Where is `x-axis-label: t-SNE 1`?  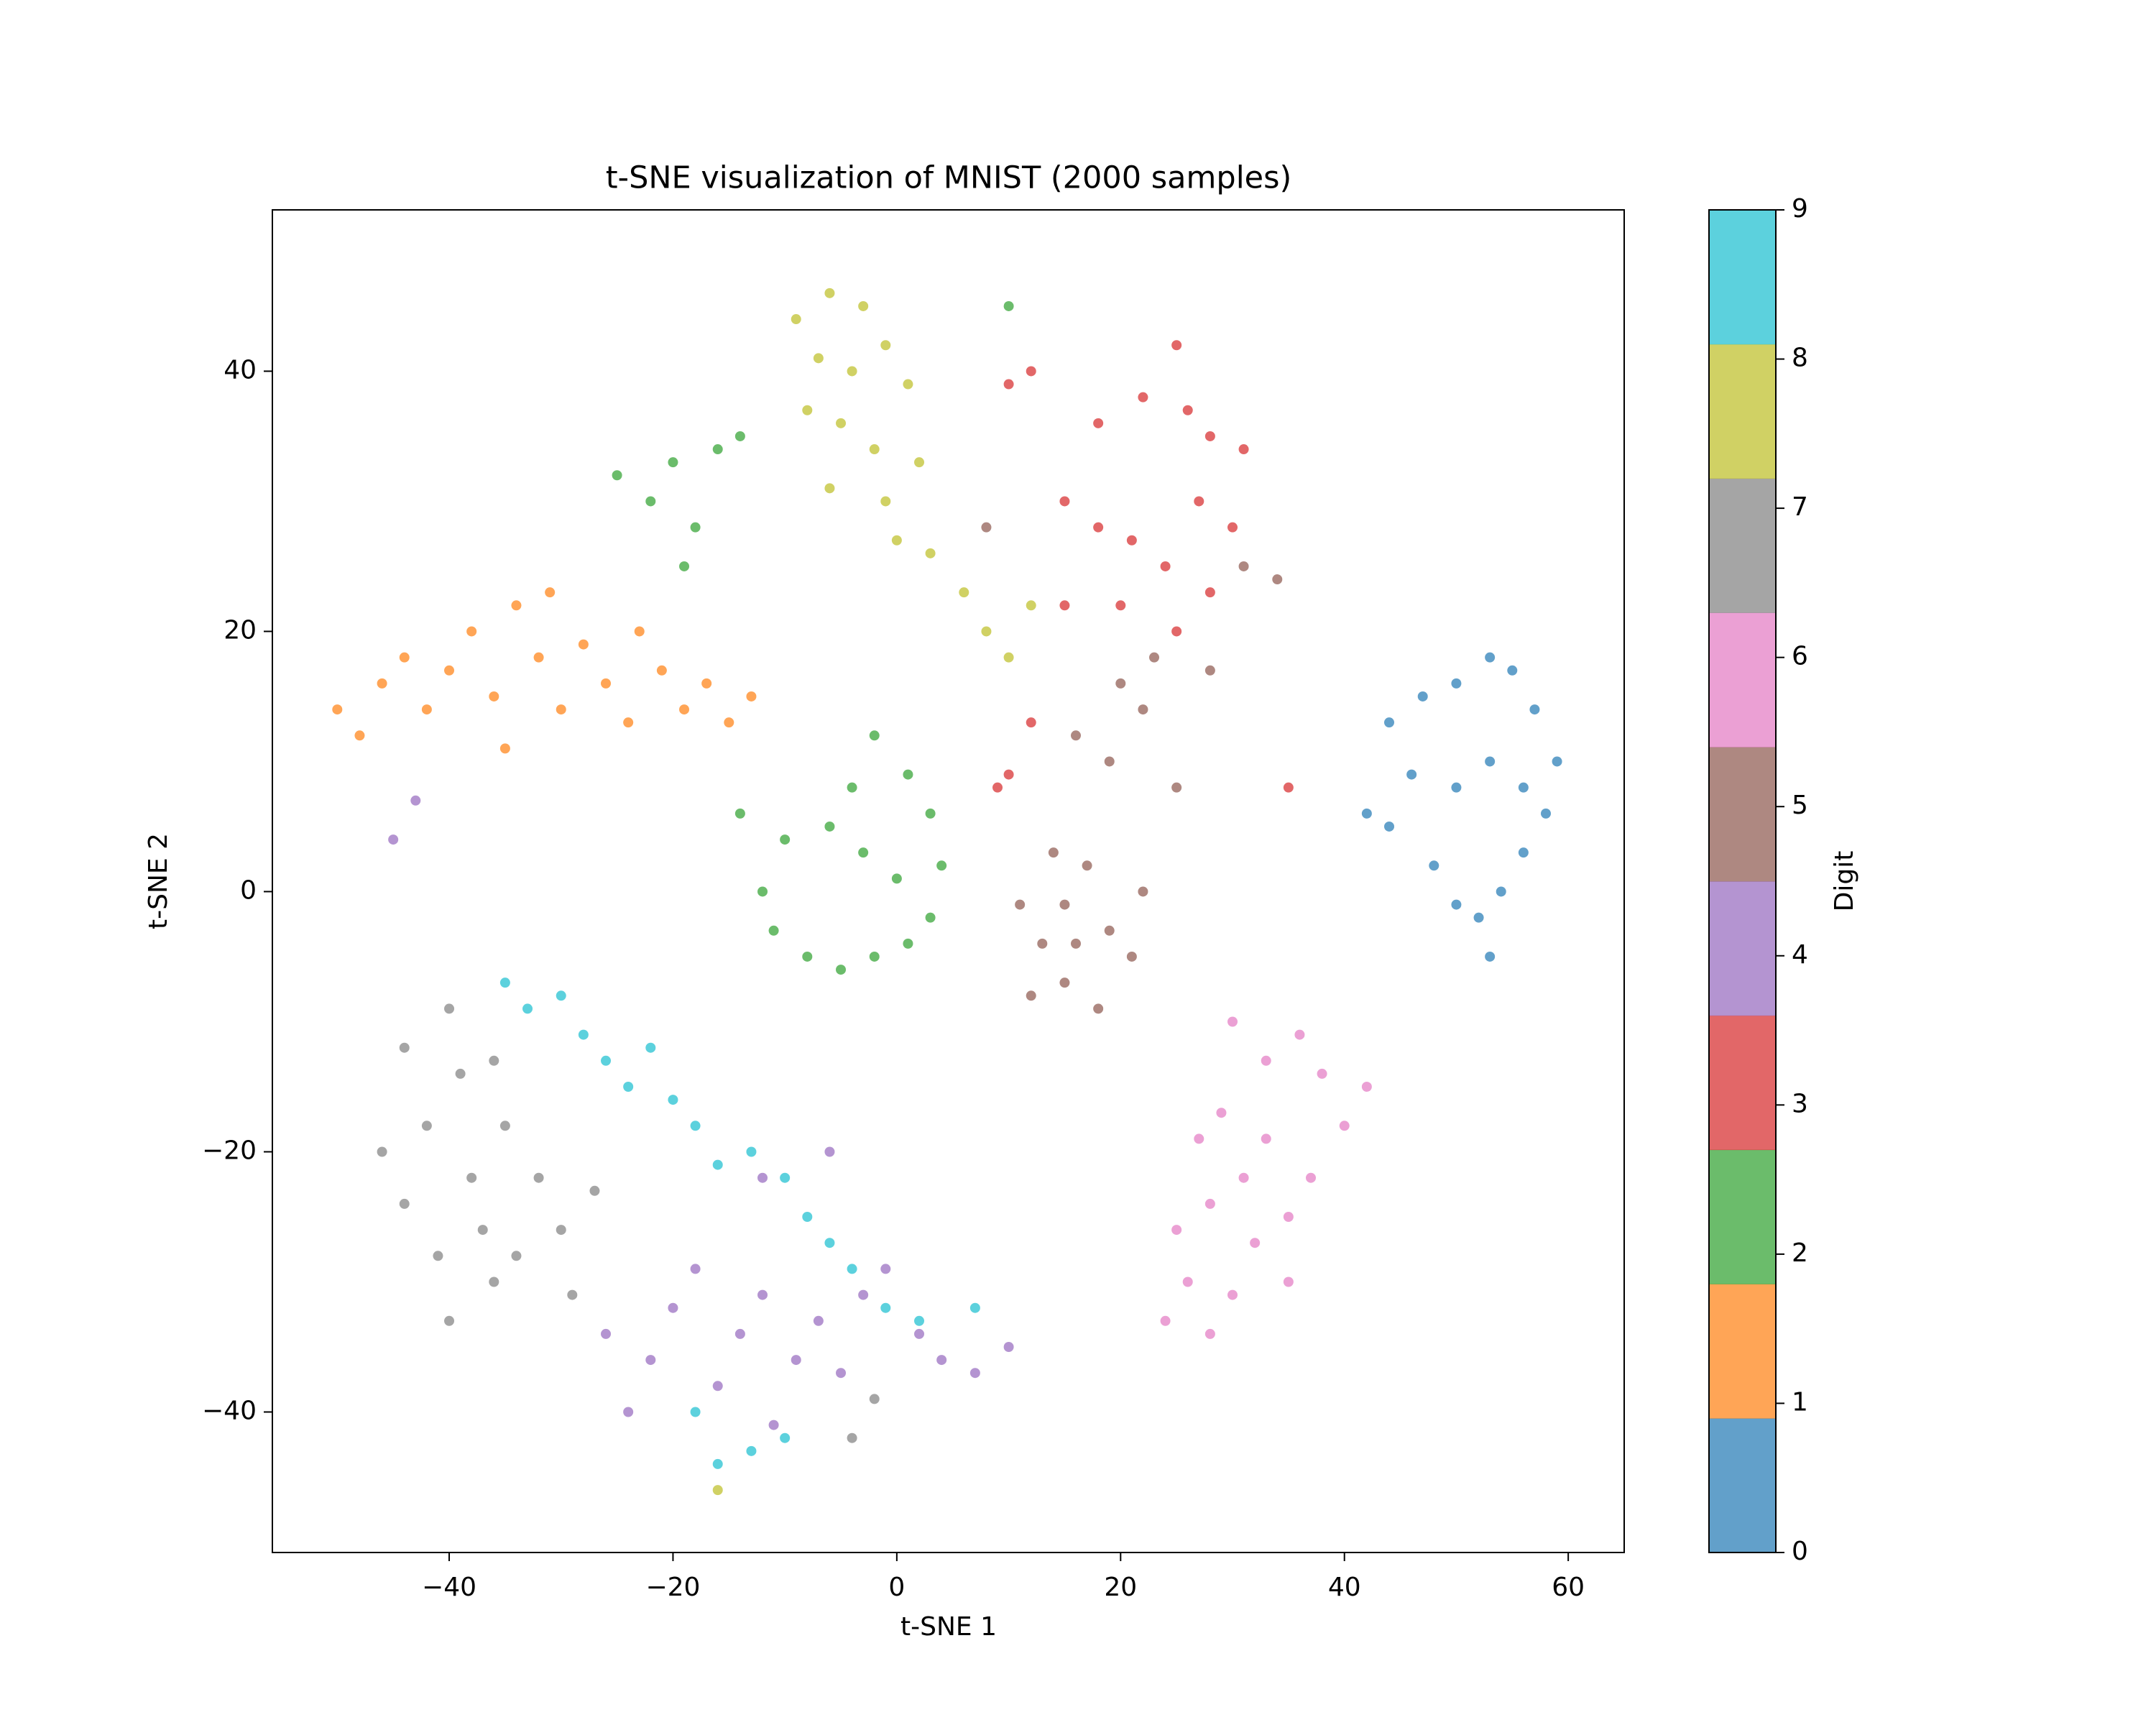 x-axis-label: t-SNE 1 is located at coordinates (948, 1627).